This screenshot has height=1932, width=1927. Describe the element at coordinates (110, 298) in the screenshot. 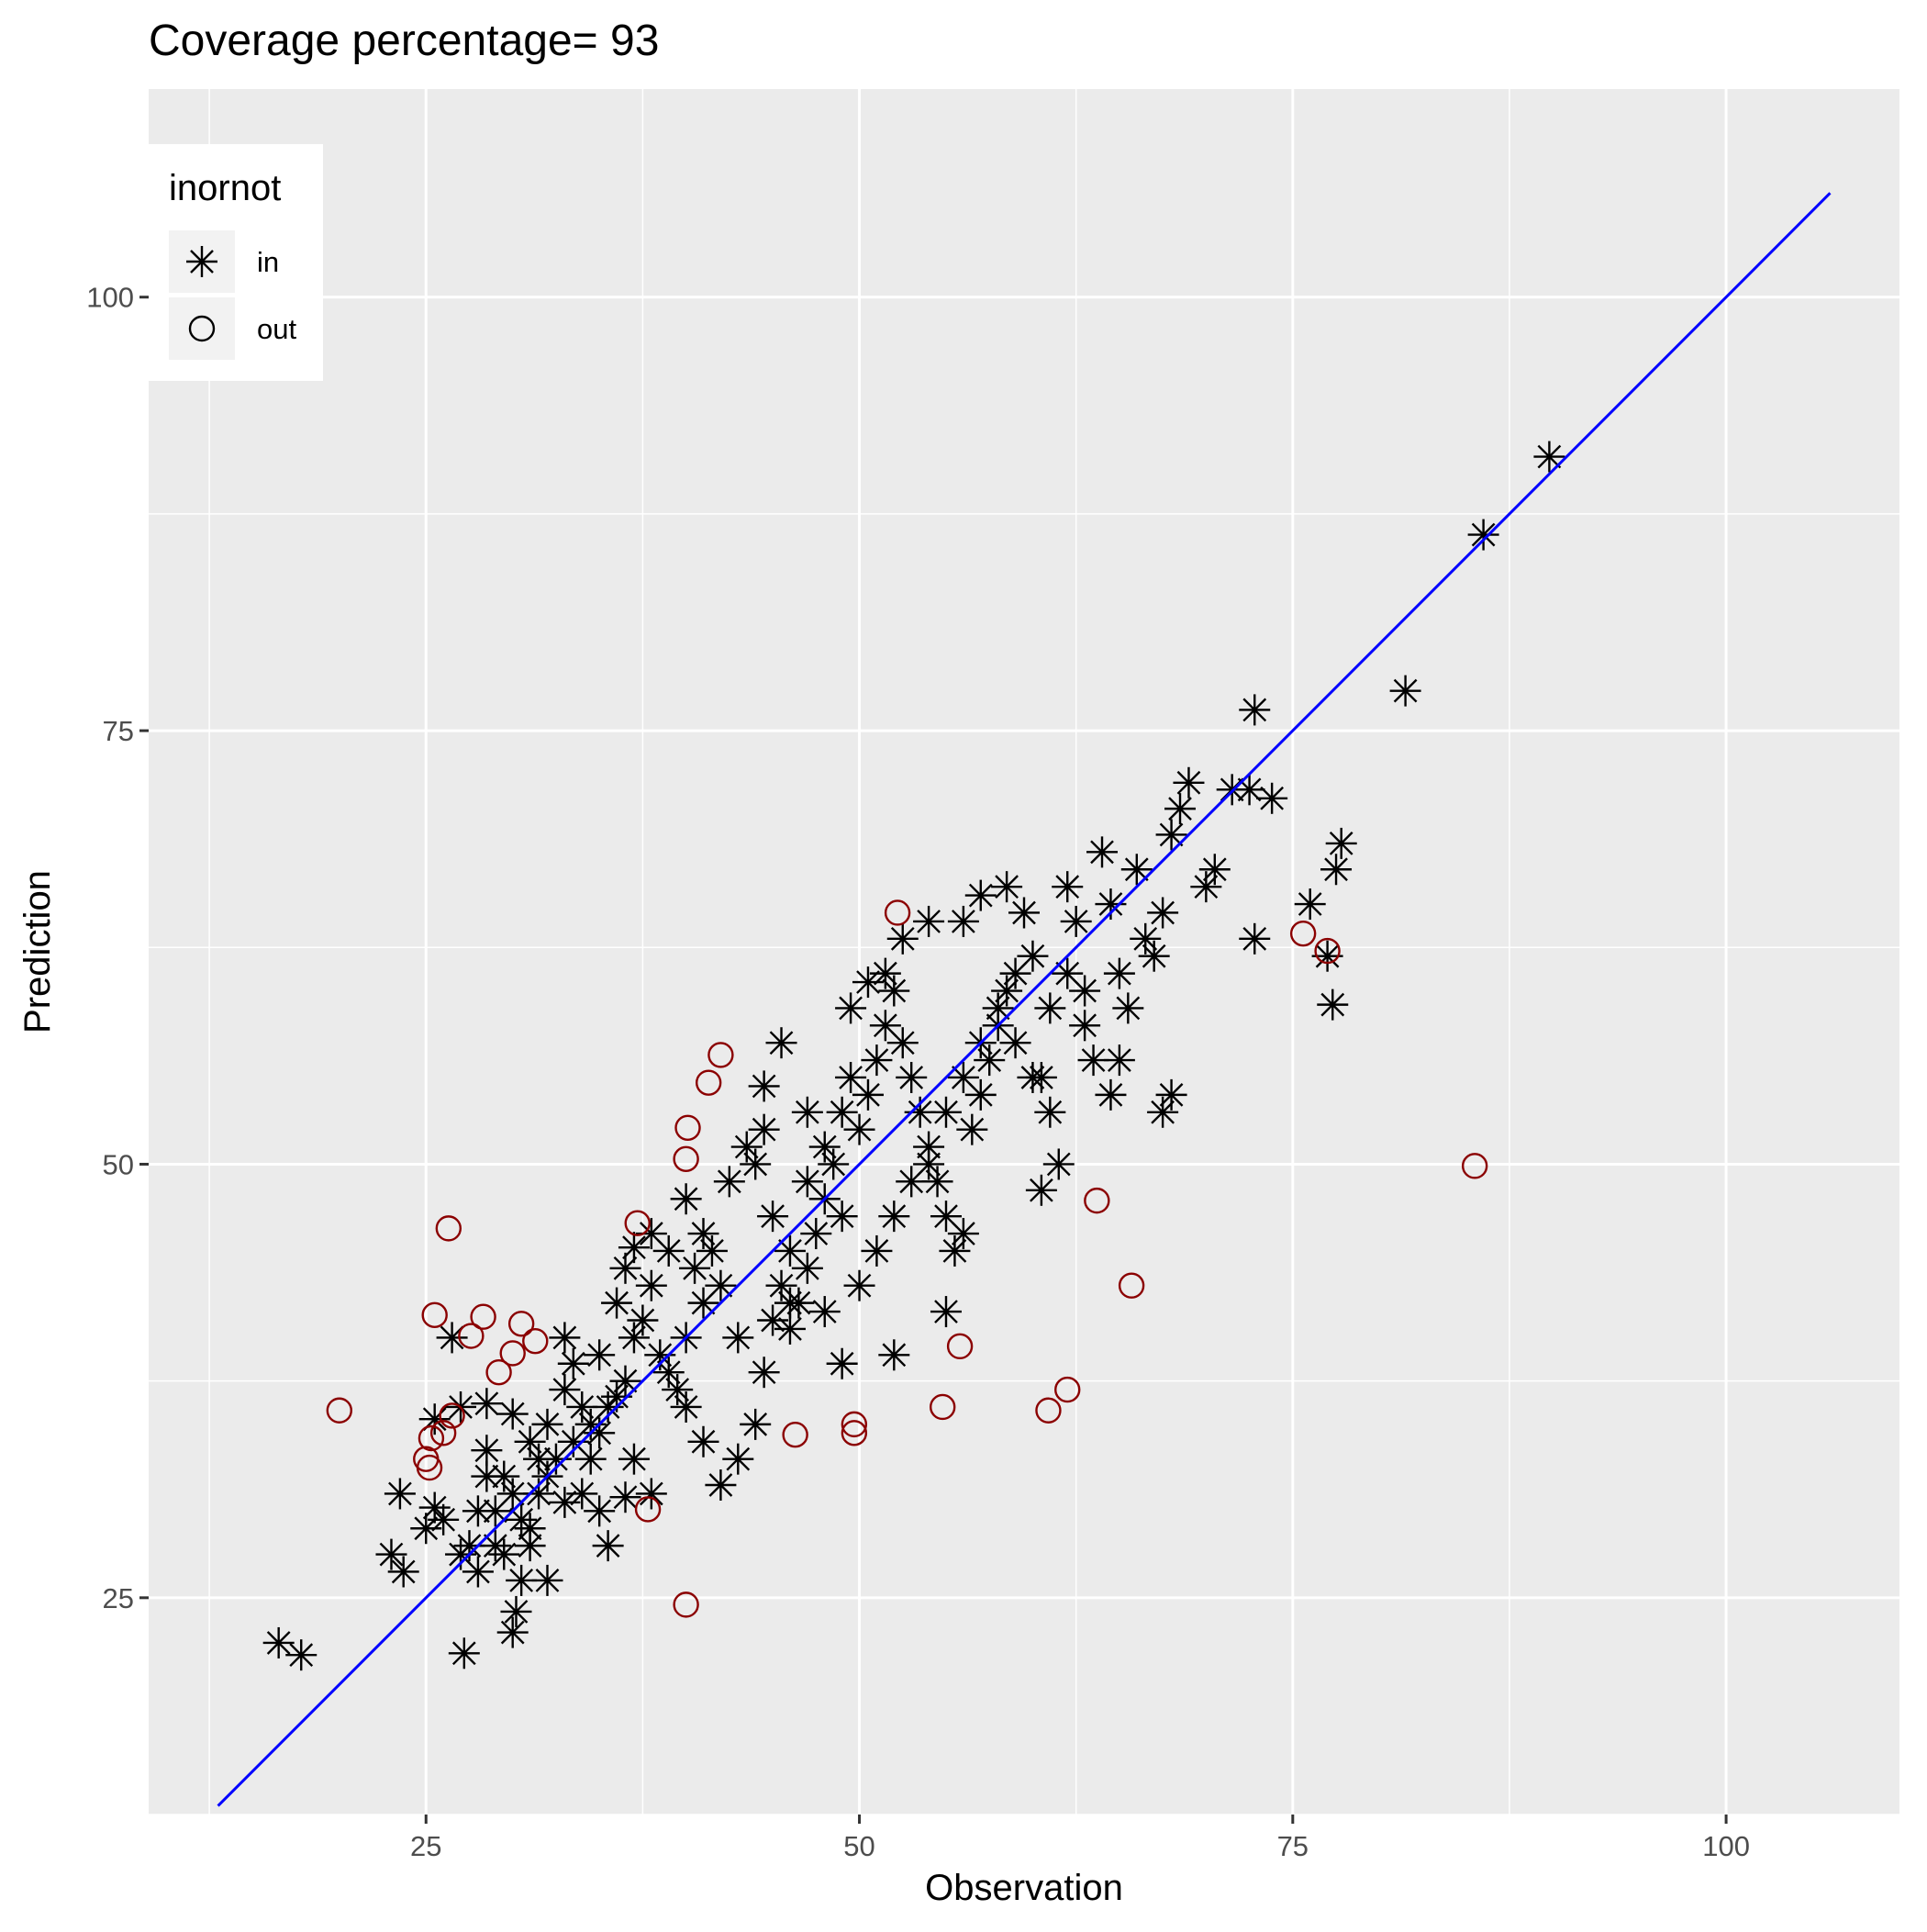

I see `y-tick-label: 100` at that location.